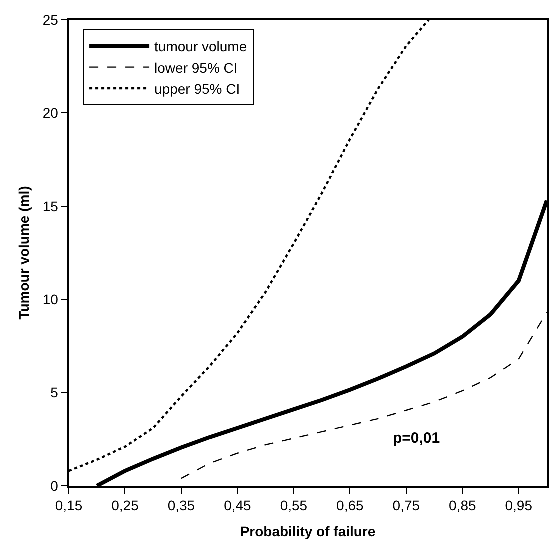 This screenshot has height=545, width=551. I want to click on x-tick-label: 0,95, so click(519, 506).